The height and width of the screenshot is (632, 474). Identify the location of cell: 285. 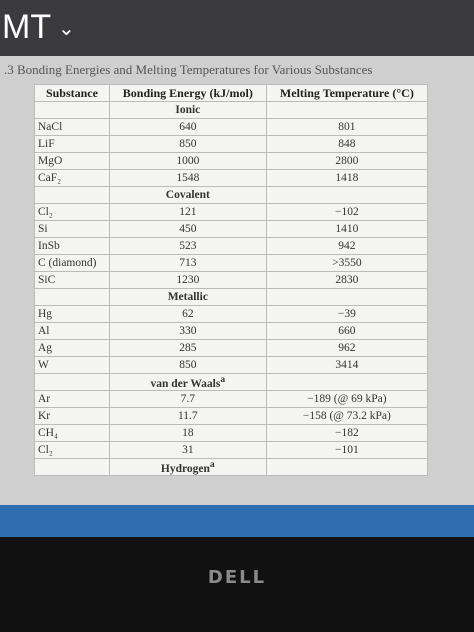
(187, 348).